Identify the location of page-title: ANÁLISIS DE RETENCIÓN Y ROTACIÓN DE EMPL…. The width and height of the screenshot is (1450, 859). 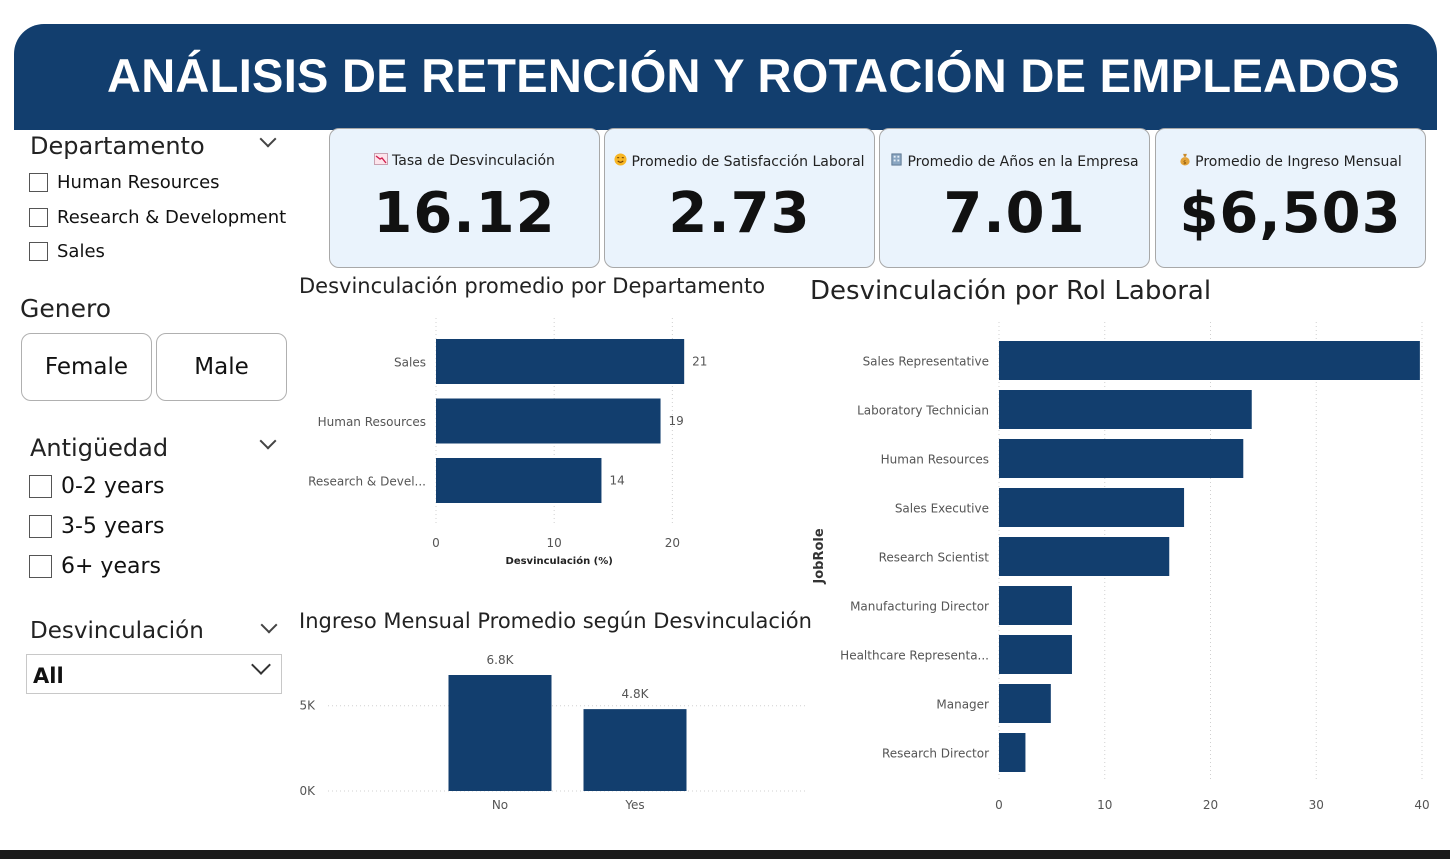
(753, 75).